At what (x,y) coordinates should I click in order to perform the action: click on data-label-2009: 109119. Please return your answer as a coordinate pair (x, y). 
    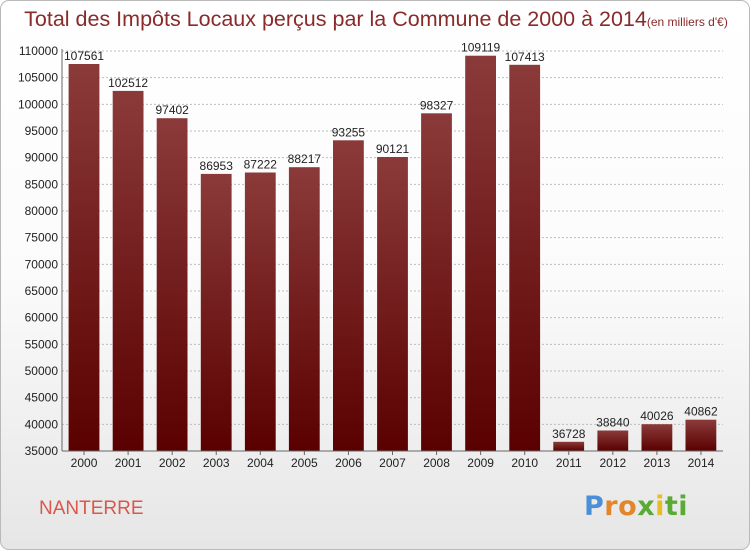
    Looking at the image, I should click on (480, 48).